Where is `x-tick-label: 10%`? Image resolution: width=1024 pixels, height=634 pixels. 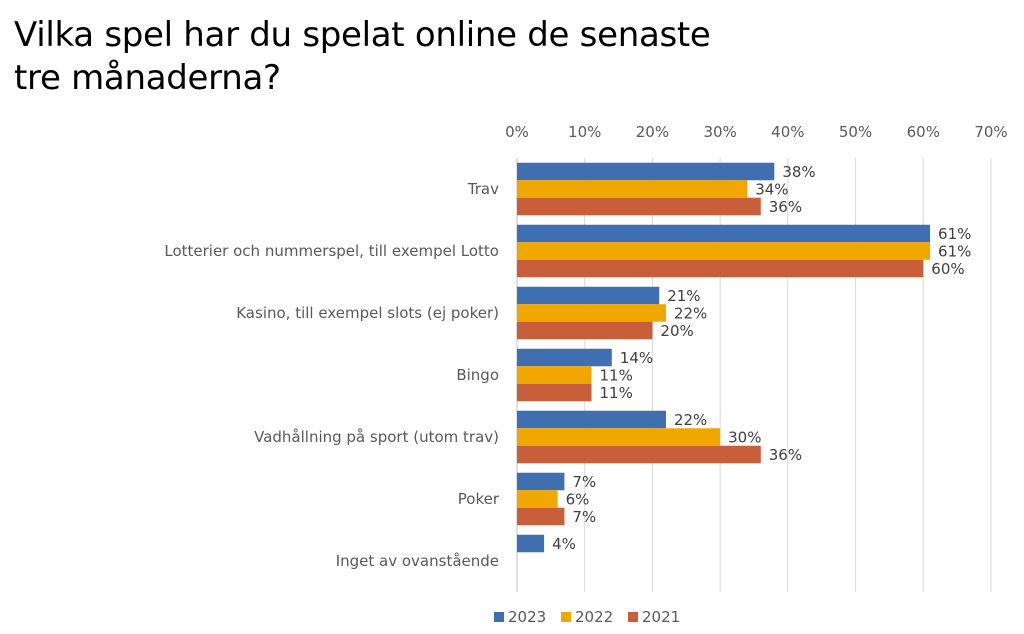
x-tick-label: 10% is located at coordinates (584, 132).